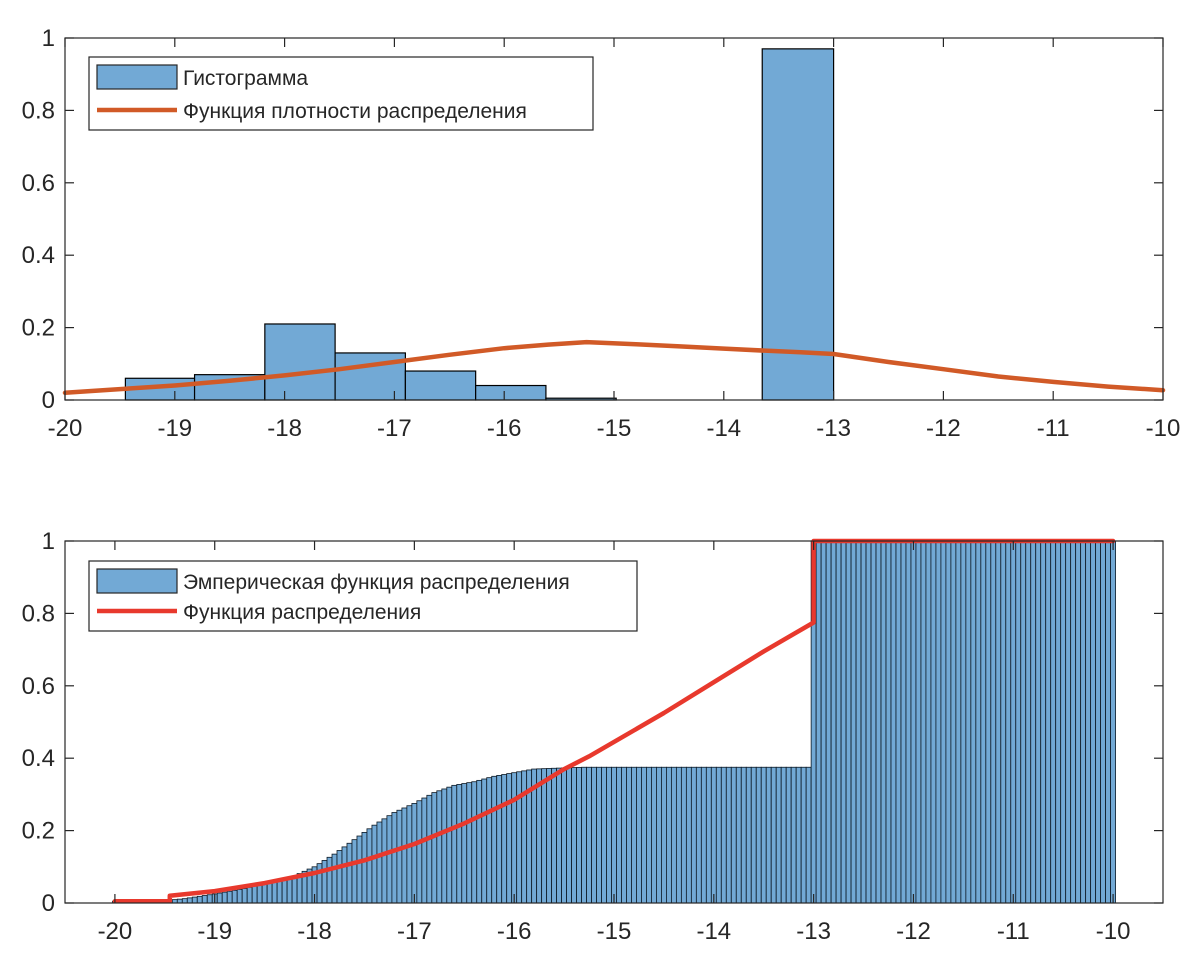 This screenshot has height=958, width=1198. Describe the element at coordinates (284, 428) in the screenshot. I see `x-tick-label: -18` at that location.